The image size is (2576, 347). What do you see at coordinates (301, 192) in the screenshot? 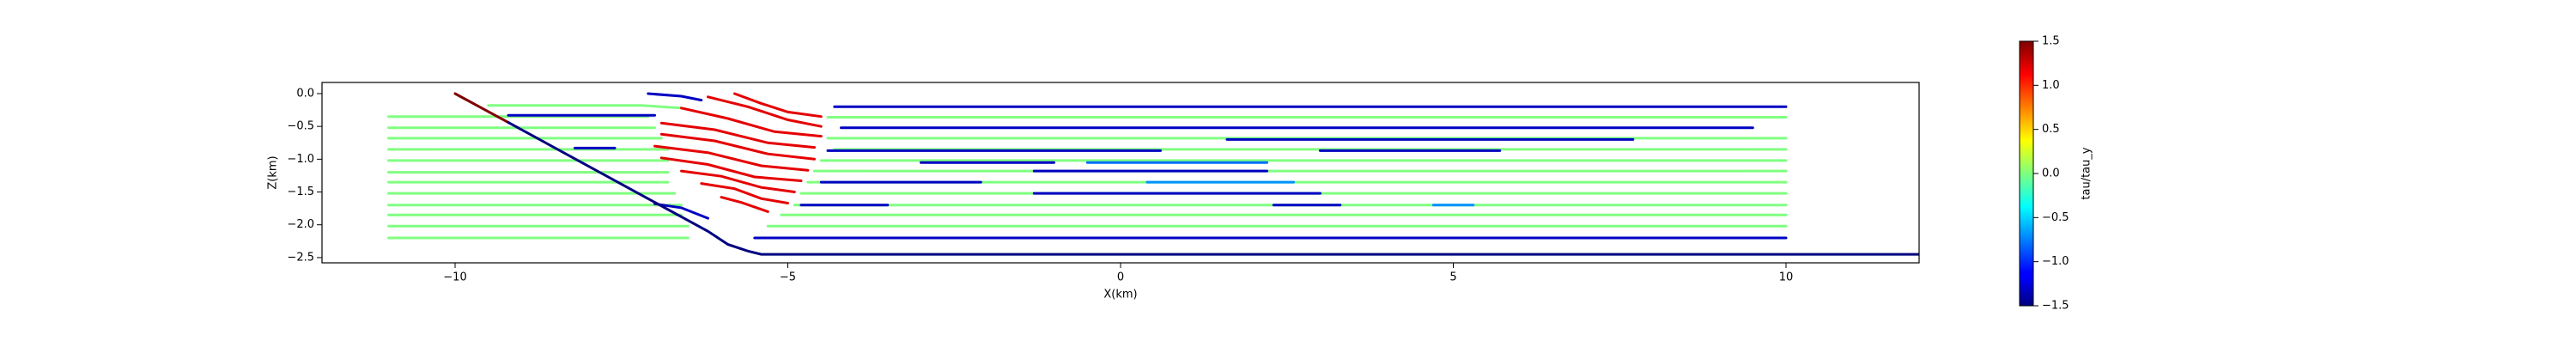
I see `y-tick-label: −1.5` at bounding box center [301, 192].